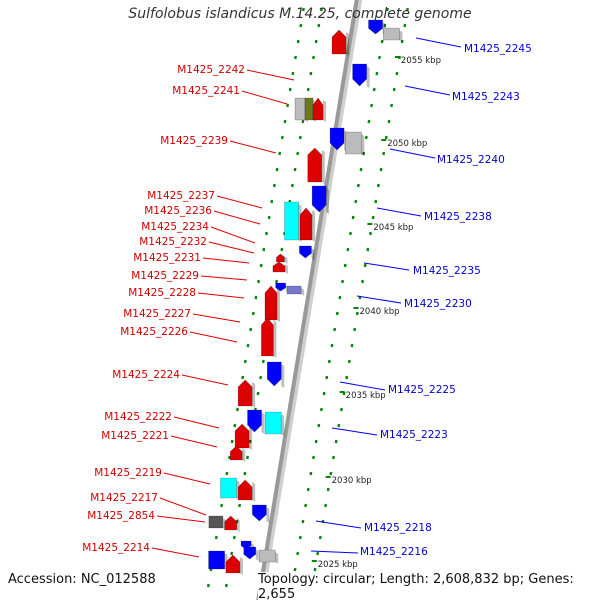 Image resolution: width=600 pixels, height=604 pixels. What do you see at coordinates (236, 453) in the screenshot?
I see `gene-glyph-2221b` at bounding box center [236, 453].